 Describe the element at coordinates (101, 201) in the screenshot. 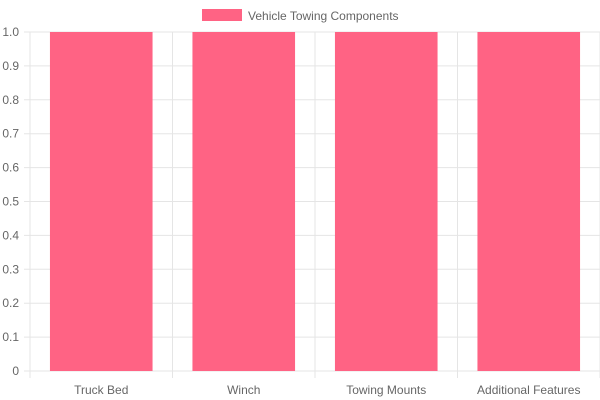

I see `bar-truck-bed` at that location.